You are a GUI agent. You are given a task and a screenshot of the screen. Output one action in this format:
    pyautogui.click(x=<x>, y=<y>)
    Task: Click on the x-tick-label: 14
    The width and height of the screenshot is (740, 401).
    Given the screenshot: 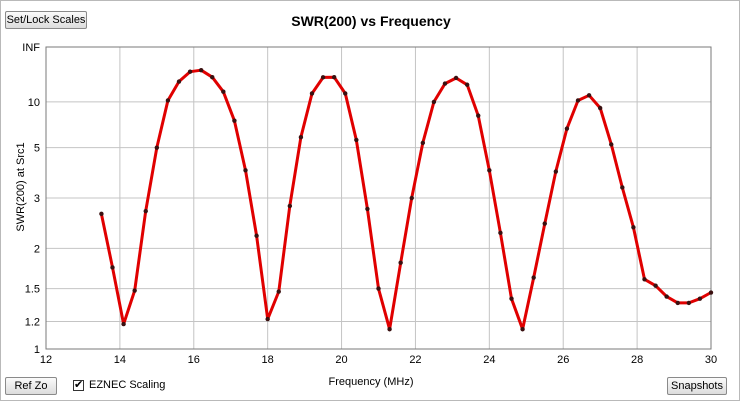 What is the action you would take?
    pyautogui.click(x=120, y=360)
    